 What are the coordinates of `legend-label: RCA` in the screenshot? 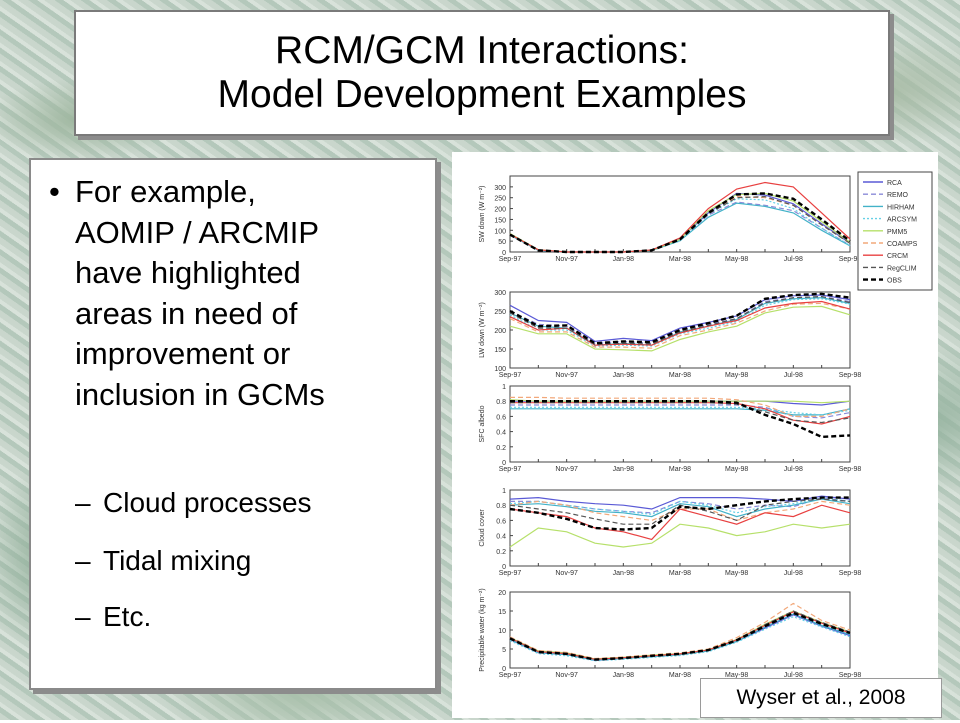 It's located at (894, 183).